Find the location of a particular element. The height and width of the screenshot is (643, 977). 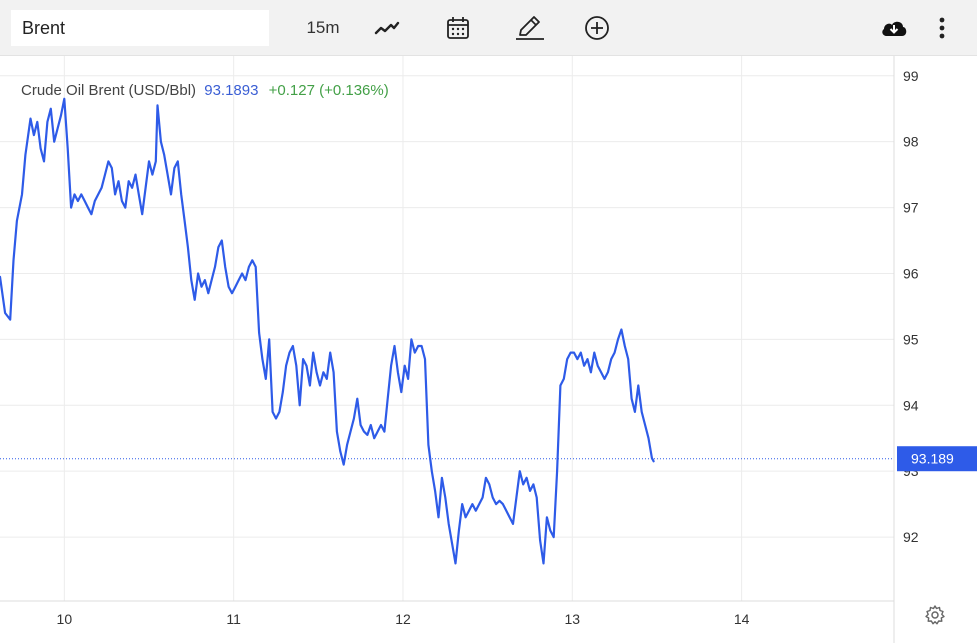

line-chart-icon is located at coordinates (387, 28).